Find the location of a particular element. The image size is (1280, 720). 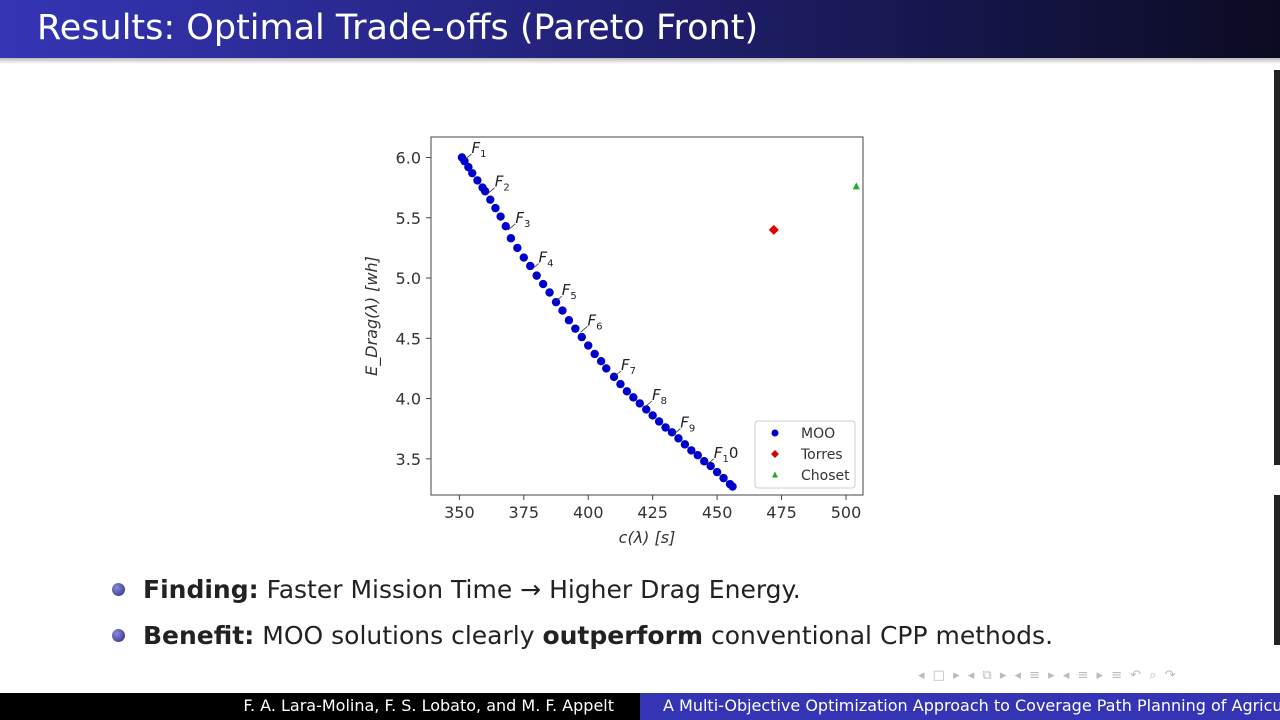

y-tick-label: 4.0 is located at coordinates (408, 399).